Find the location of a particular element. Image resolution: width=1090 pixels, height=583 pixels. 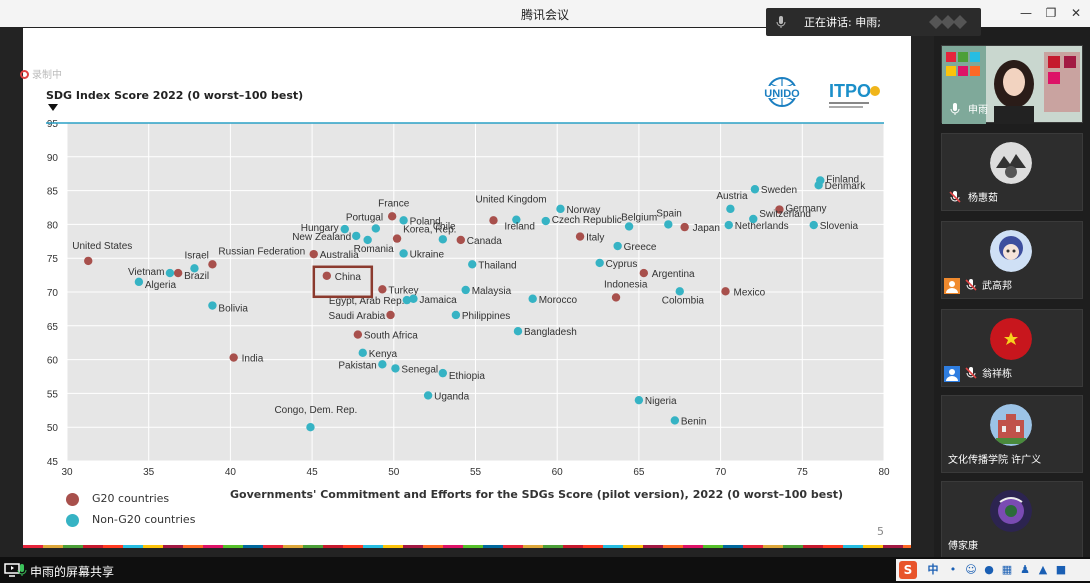

data-label: Russian Federation is located at coordinates (261, 251).